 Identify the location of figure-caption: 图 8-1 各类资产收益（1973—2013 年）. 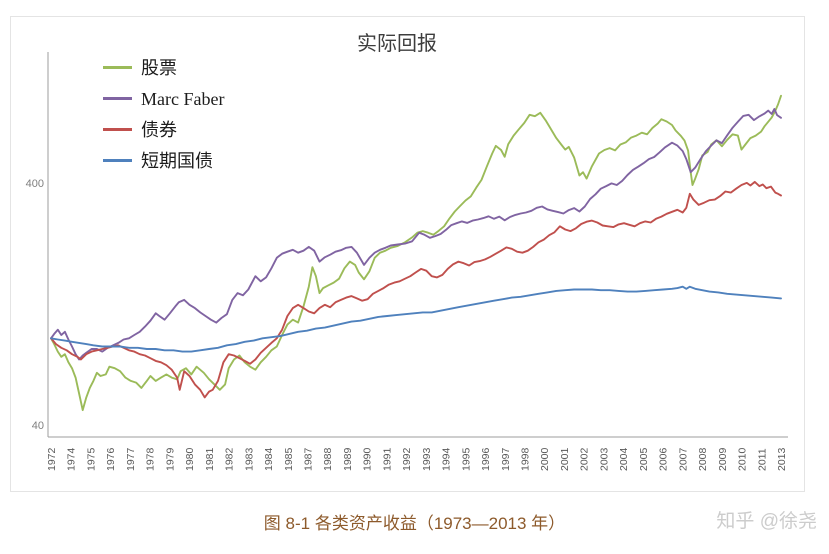
(414, 523).